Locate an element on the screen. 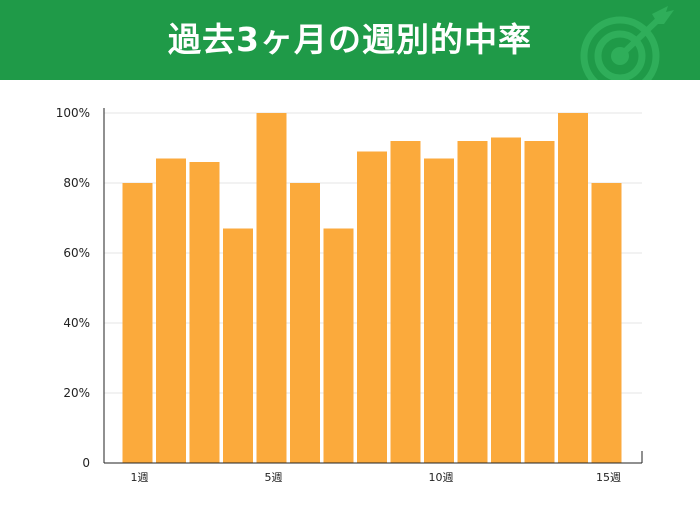 This screenshot has width=700, height=510. y-tick-label: 0 is located at coordinates (86, 463).